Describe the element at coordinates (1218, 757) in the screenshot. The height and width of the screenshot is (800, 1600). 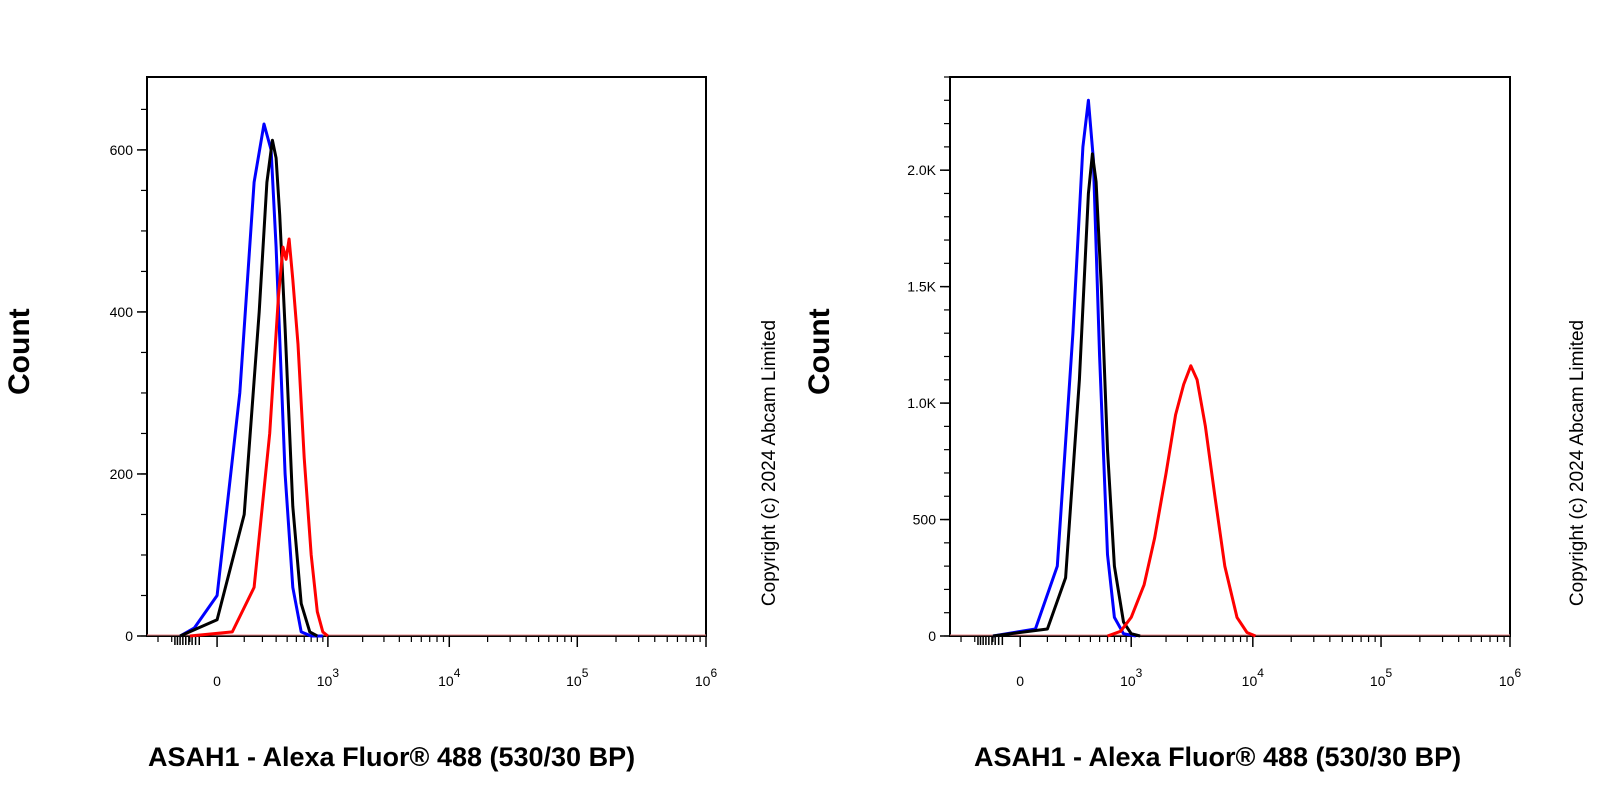
I see `x-axis-label-right: ASAH1 - Alexa Fluor® 488 (530/30 BP)` at that location.